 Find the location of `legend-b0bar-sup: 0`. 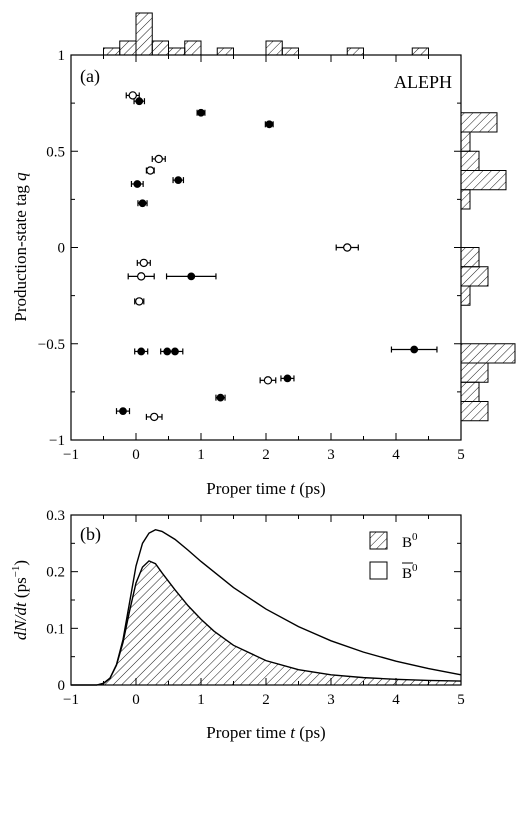

legend-b0bar-sup: 0 is located at coordinates (415, 568).